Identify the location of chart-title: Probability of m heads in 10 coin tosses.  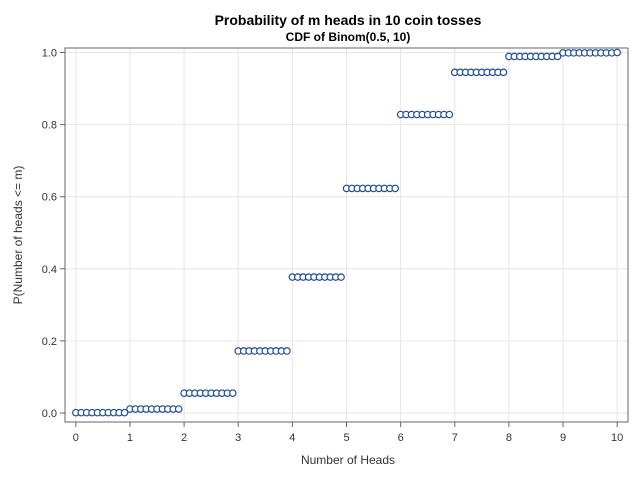
(348, 20).